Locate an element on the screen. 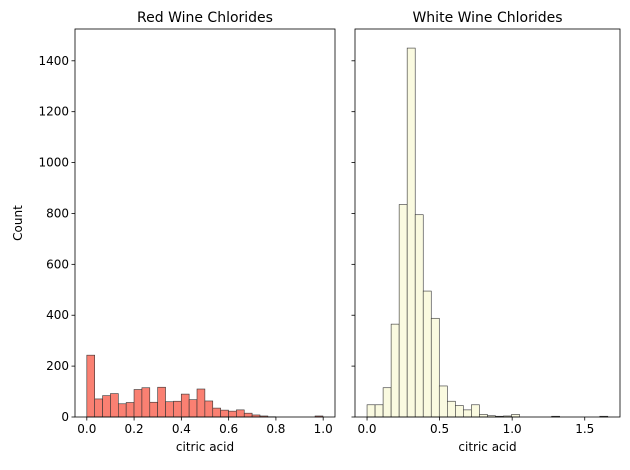  x-tick-label: 0.5 is located at coordinates (439, 429).